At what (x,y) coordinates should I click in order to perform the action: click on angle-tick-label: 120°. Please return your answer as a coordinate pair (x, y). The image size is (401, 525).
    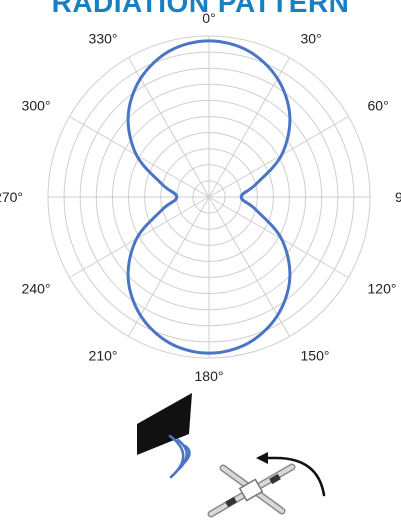
    Looking at the image, I should click on (382, 289).